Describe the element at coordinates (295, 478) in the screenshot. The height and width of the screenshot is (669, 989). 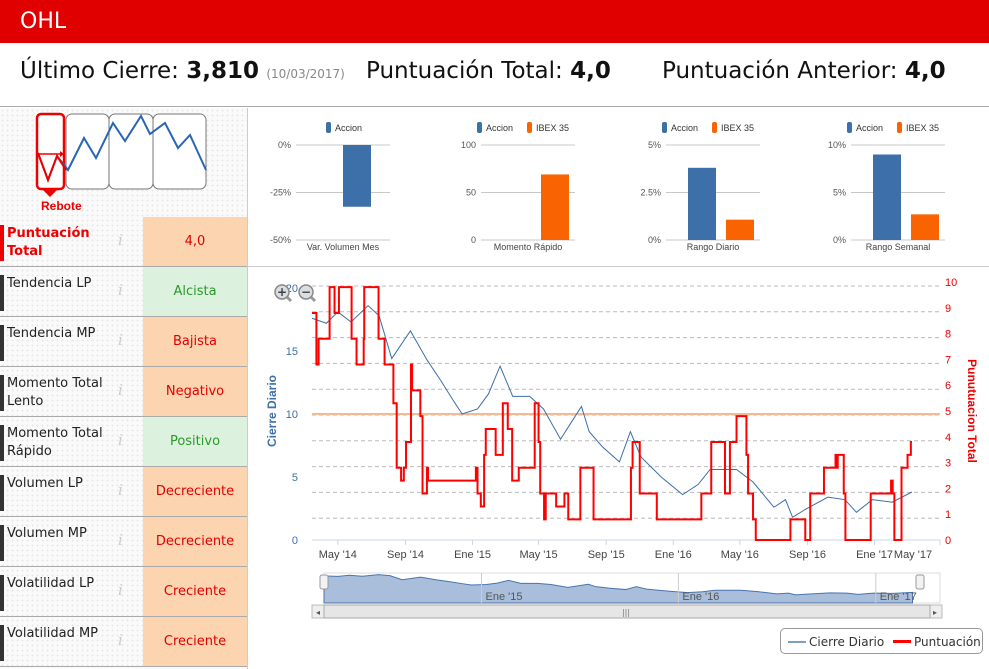
I see `y-left-tick: 5` at that location.